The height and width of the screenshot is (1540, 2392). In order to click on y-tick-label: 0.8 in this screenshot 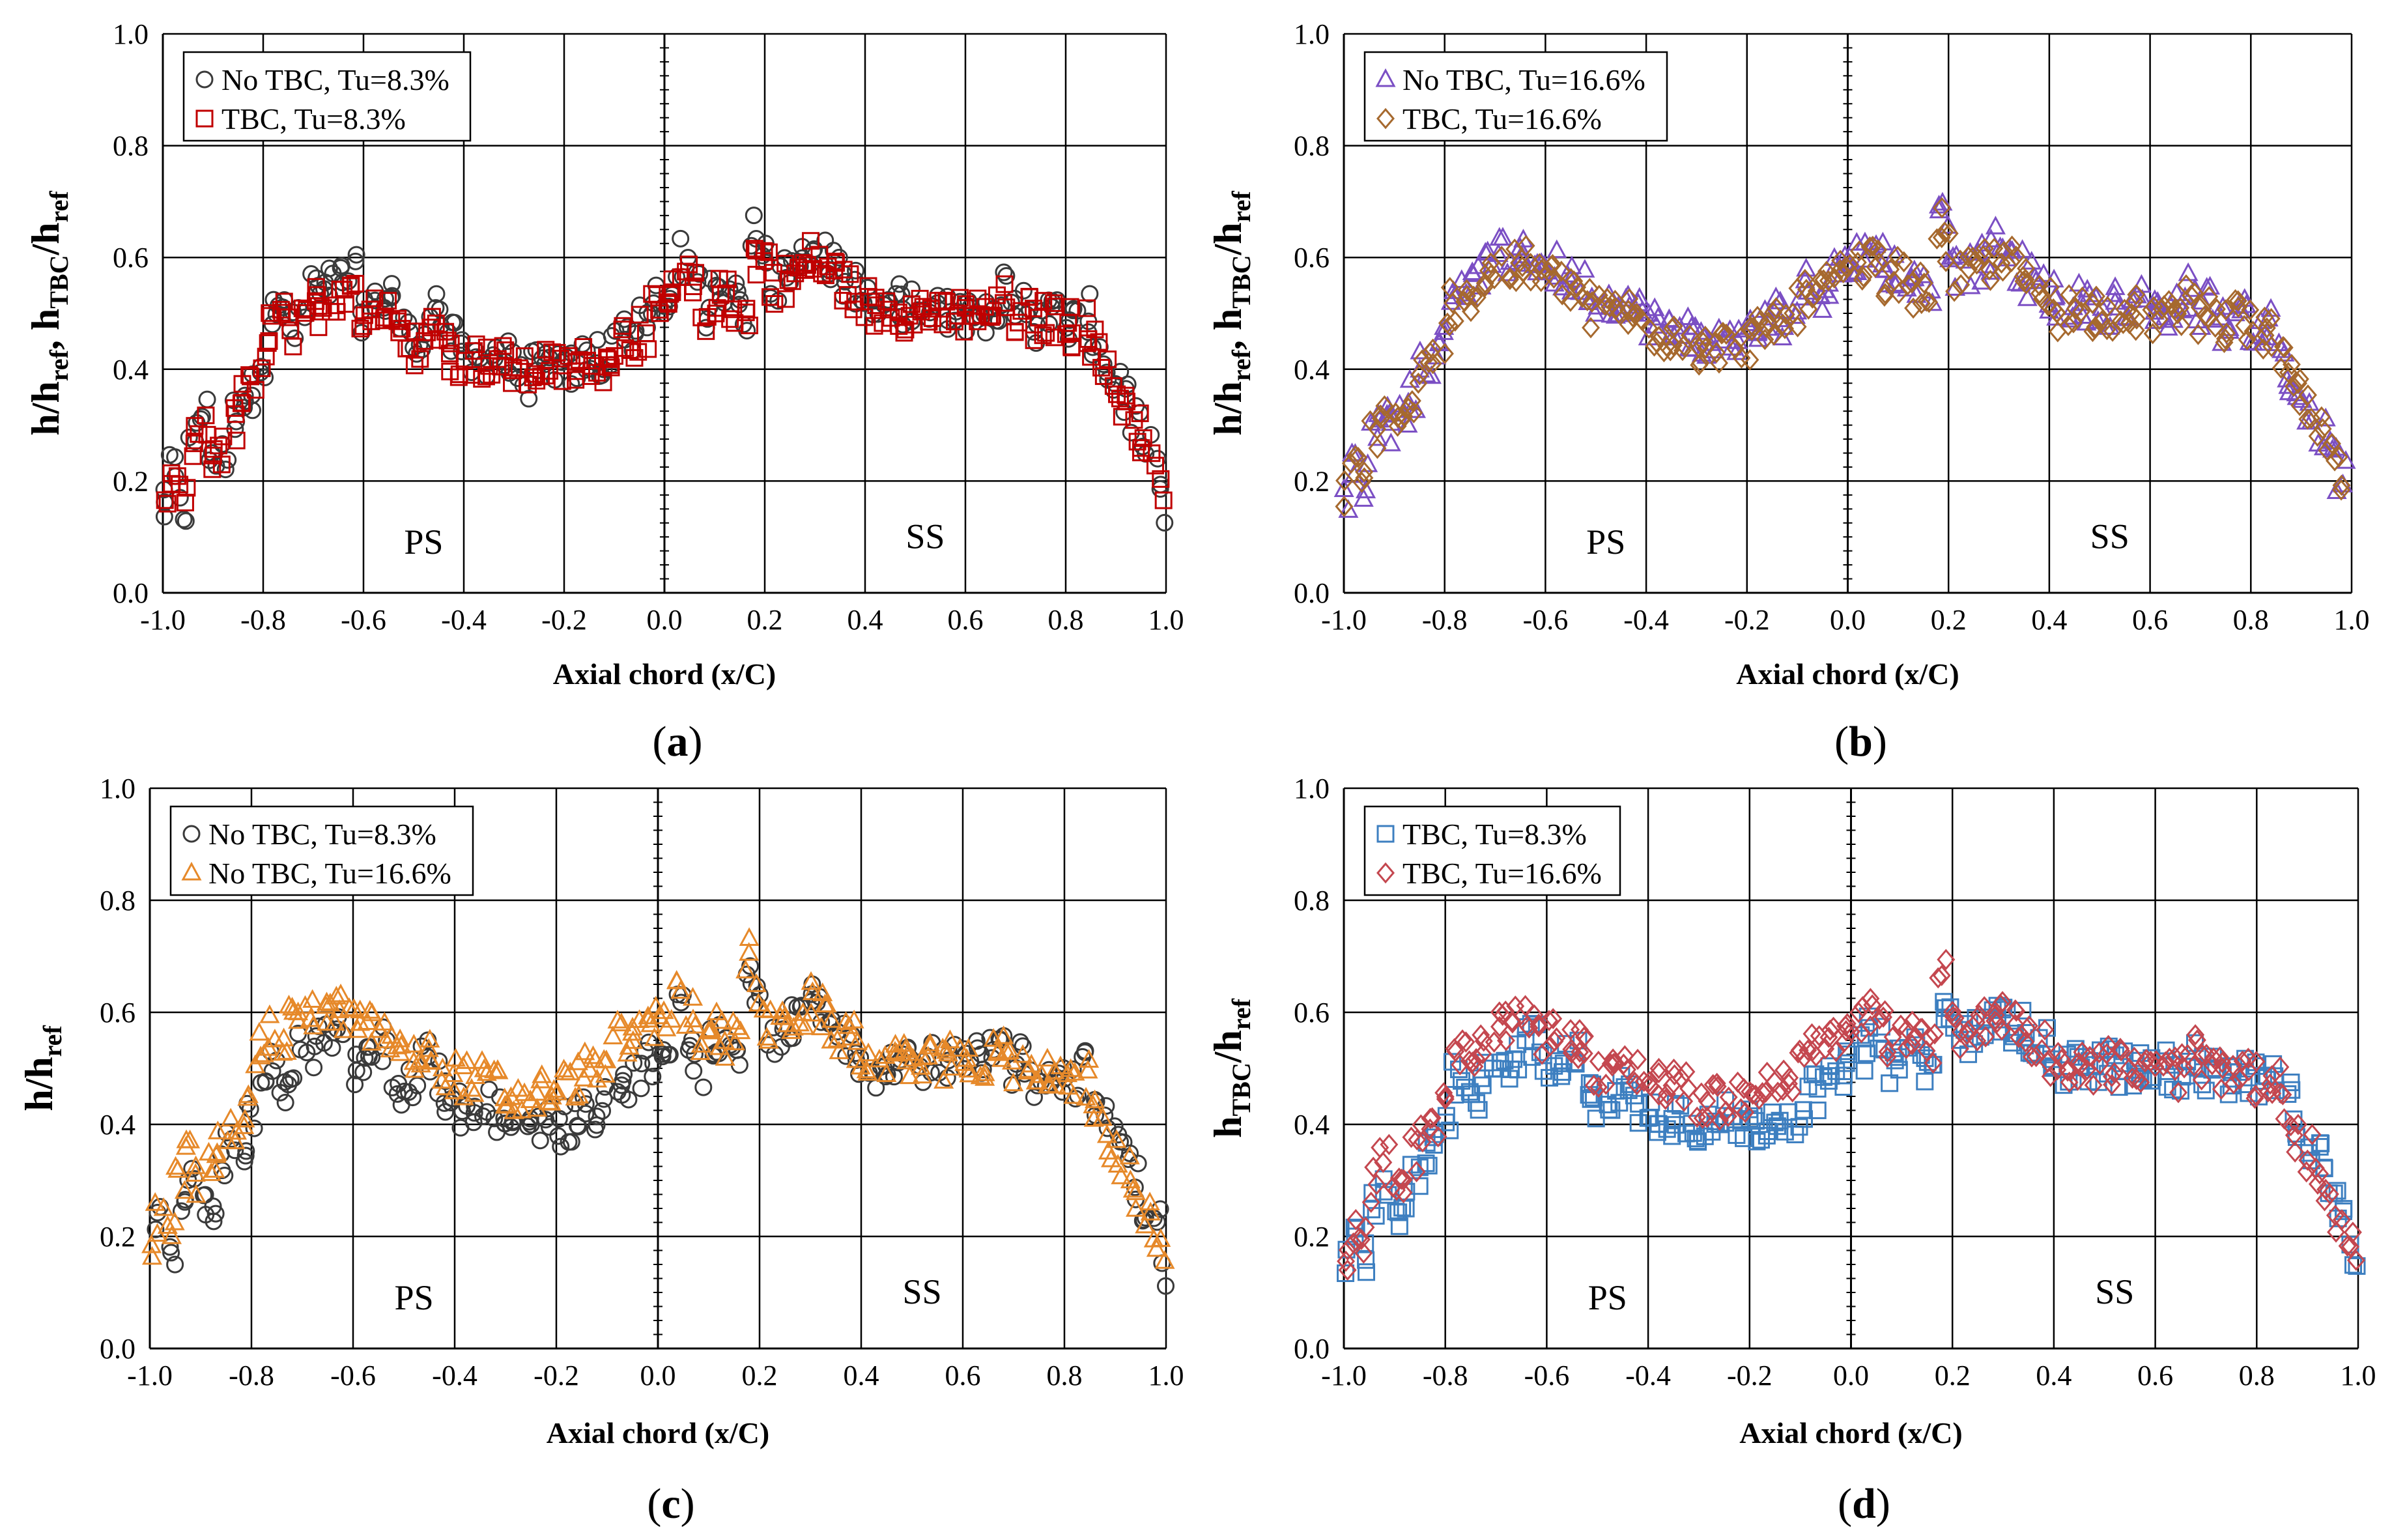, I will do `click(131, 146)`.